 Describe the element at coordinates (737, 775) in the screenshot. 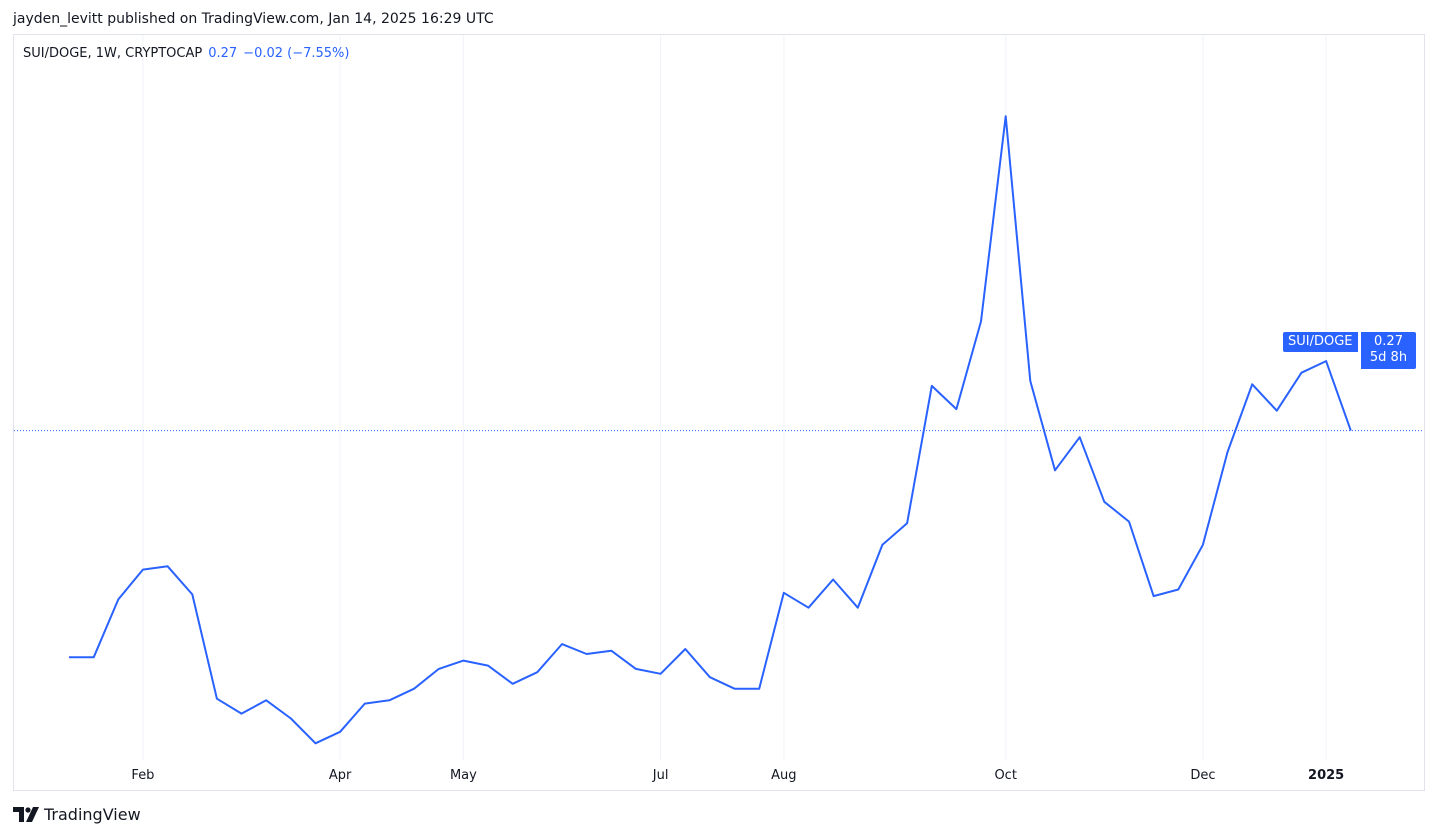

I see `x-axis-ticks: Feb Apr May Jul Aug Oct Dec 2025` at that location.